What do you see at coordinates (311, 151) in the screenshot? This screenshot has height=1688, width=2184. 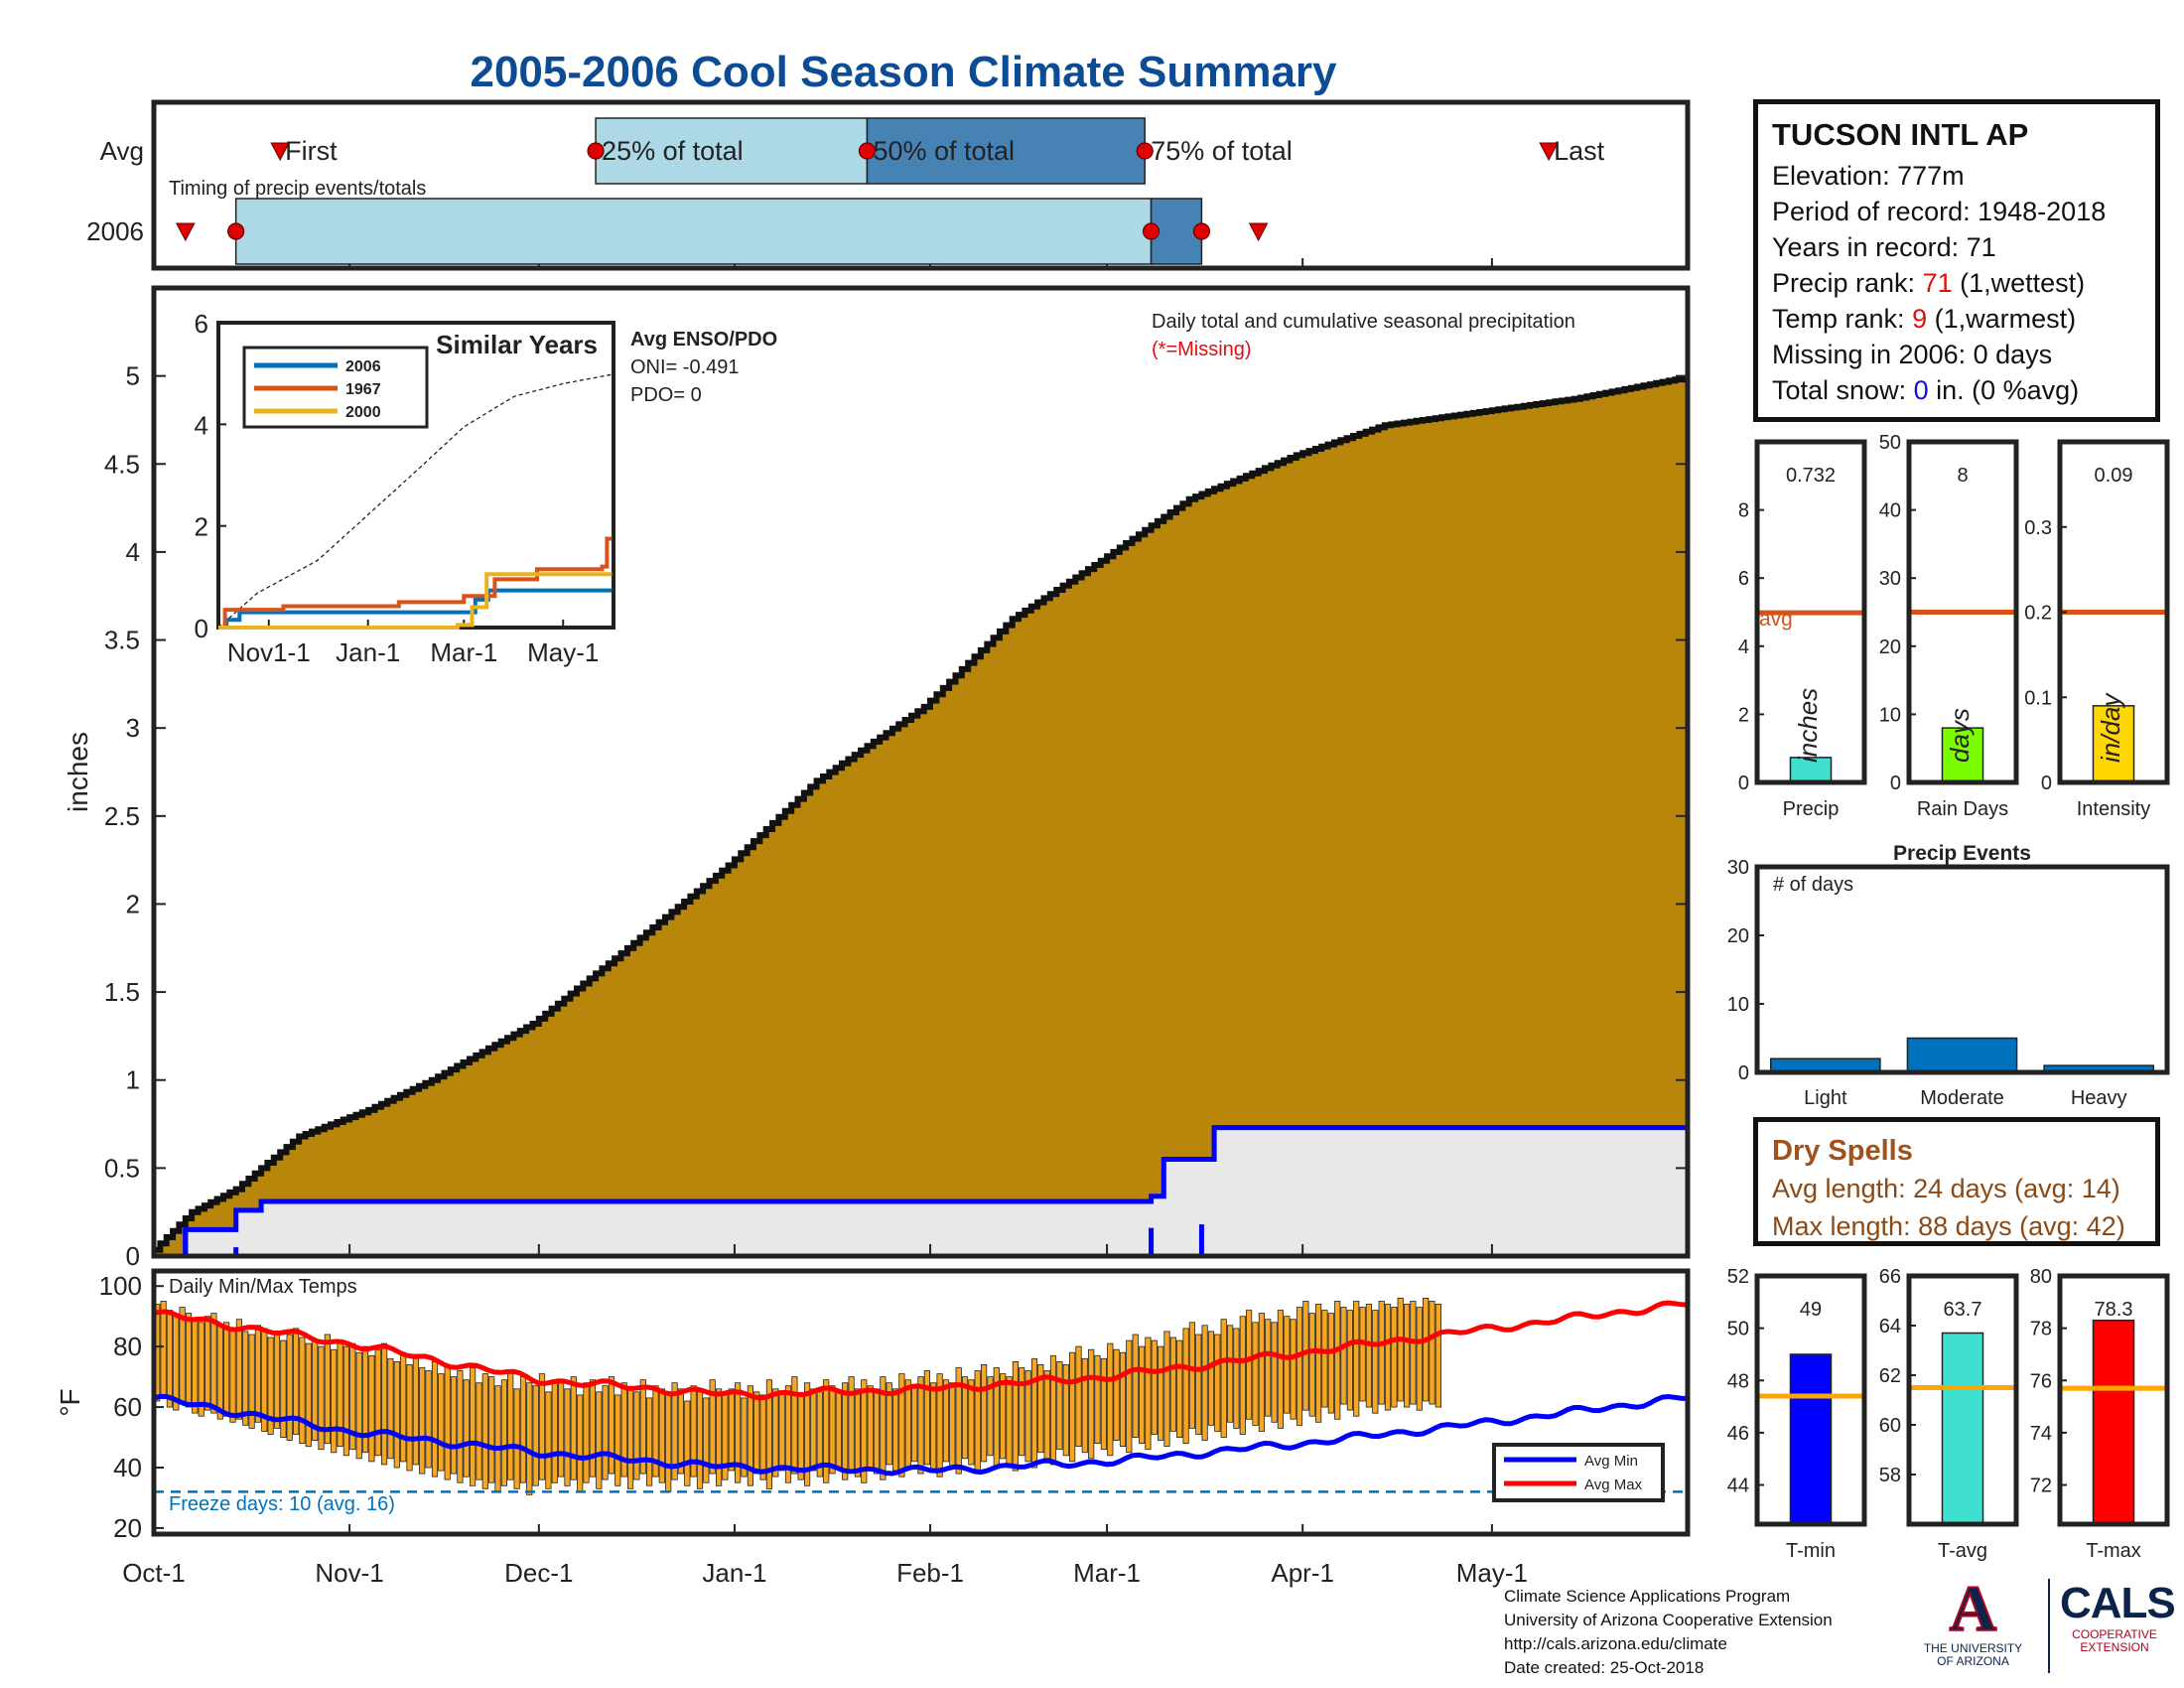 I see `timing-label-first: First` at bounding box center [311, 151].